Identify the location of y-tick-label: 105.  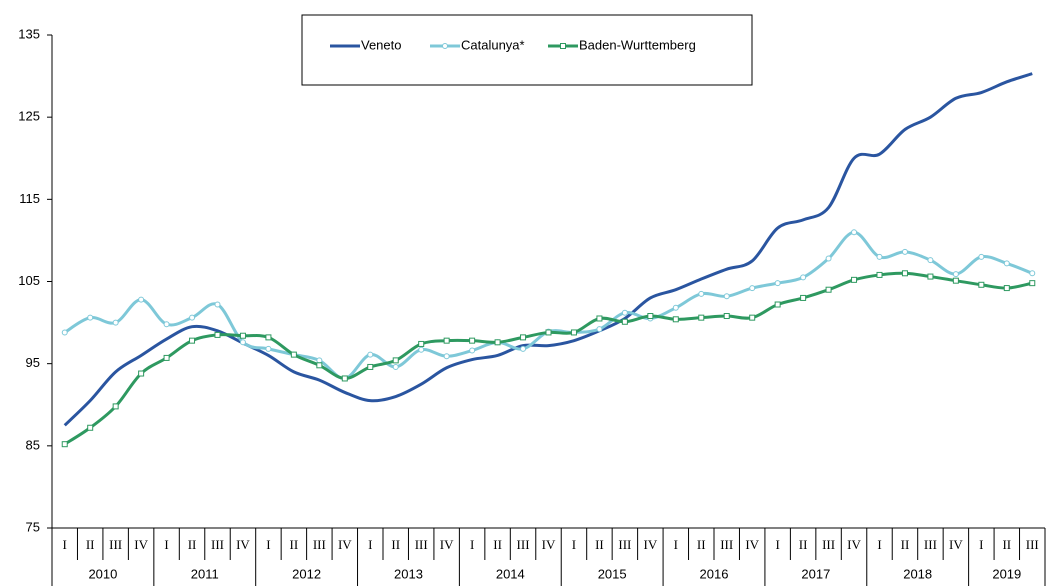
(29, 280).